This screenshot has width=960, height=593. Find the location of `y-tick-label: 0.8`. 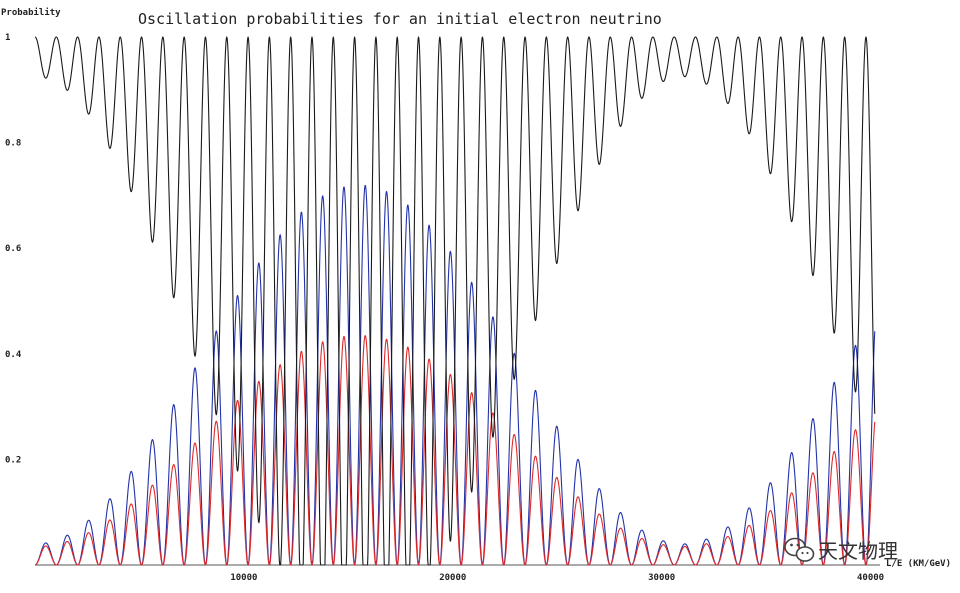

y-tick-label: 0.8 is located at coordinates (13, 144).